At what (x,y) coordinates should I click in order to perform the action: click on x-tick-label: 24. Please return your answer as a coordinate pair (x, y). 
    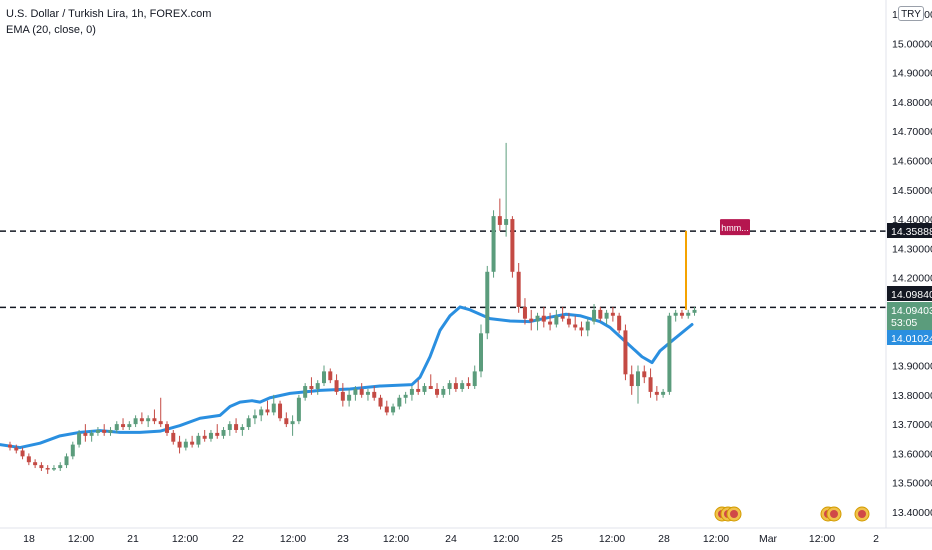
    Looking at the image, I should click on (451, 539).